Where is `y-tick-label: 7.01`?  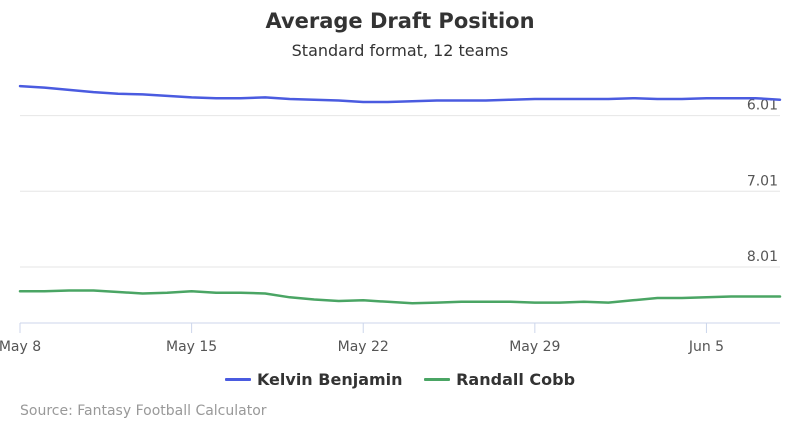 y-tick-label: 7.01 is located at coordinates (762, 181).